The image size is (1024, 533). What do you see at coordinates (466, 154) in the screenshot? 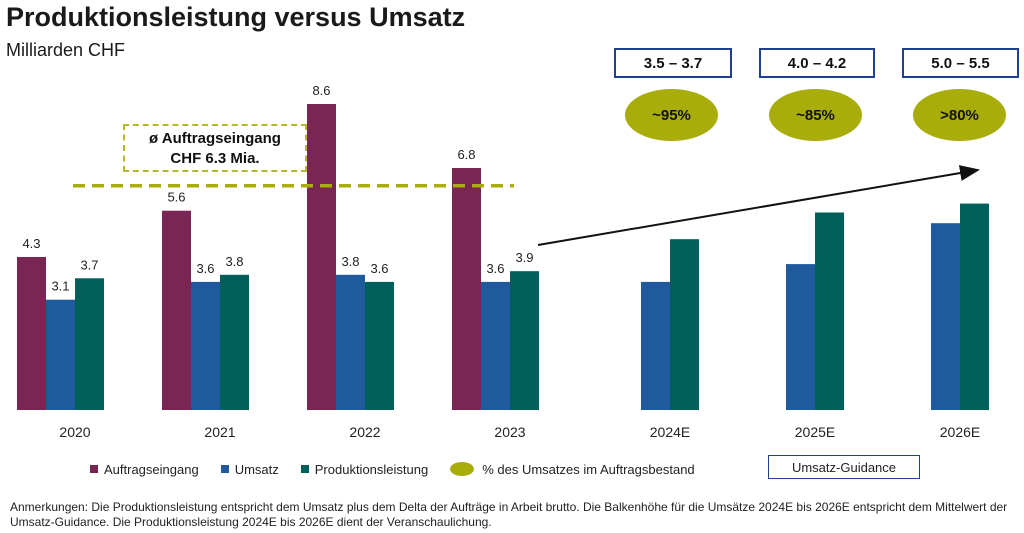
I see `data-label-auftragseingang-2023: 6.8` at bounding box center [466, 154].